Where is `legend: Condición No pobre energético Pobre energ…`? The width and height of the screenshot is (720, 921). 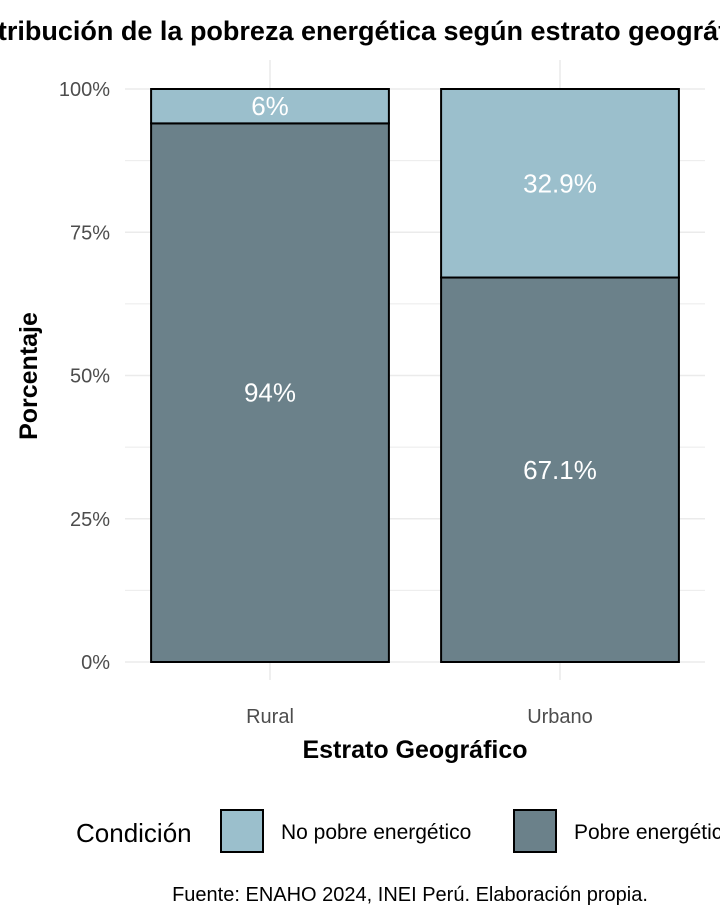 legend: Condición No pobre energético Pobre energ… is located at coordinates (398, 831).